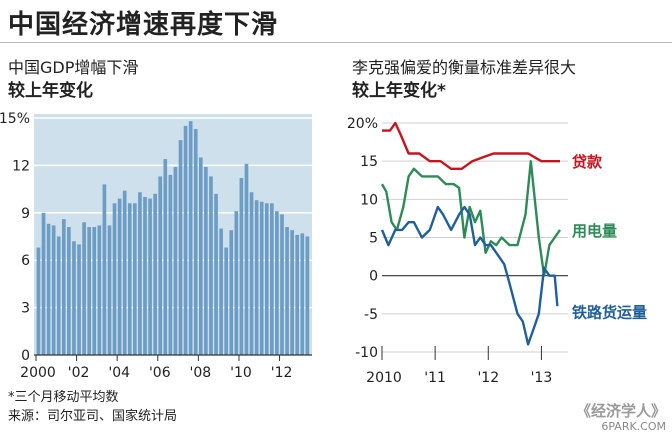 The image size is (672, 438). I want to click on gdp-y-tick-label: 15%, so click(15, 119).